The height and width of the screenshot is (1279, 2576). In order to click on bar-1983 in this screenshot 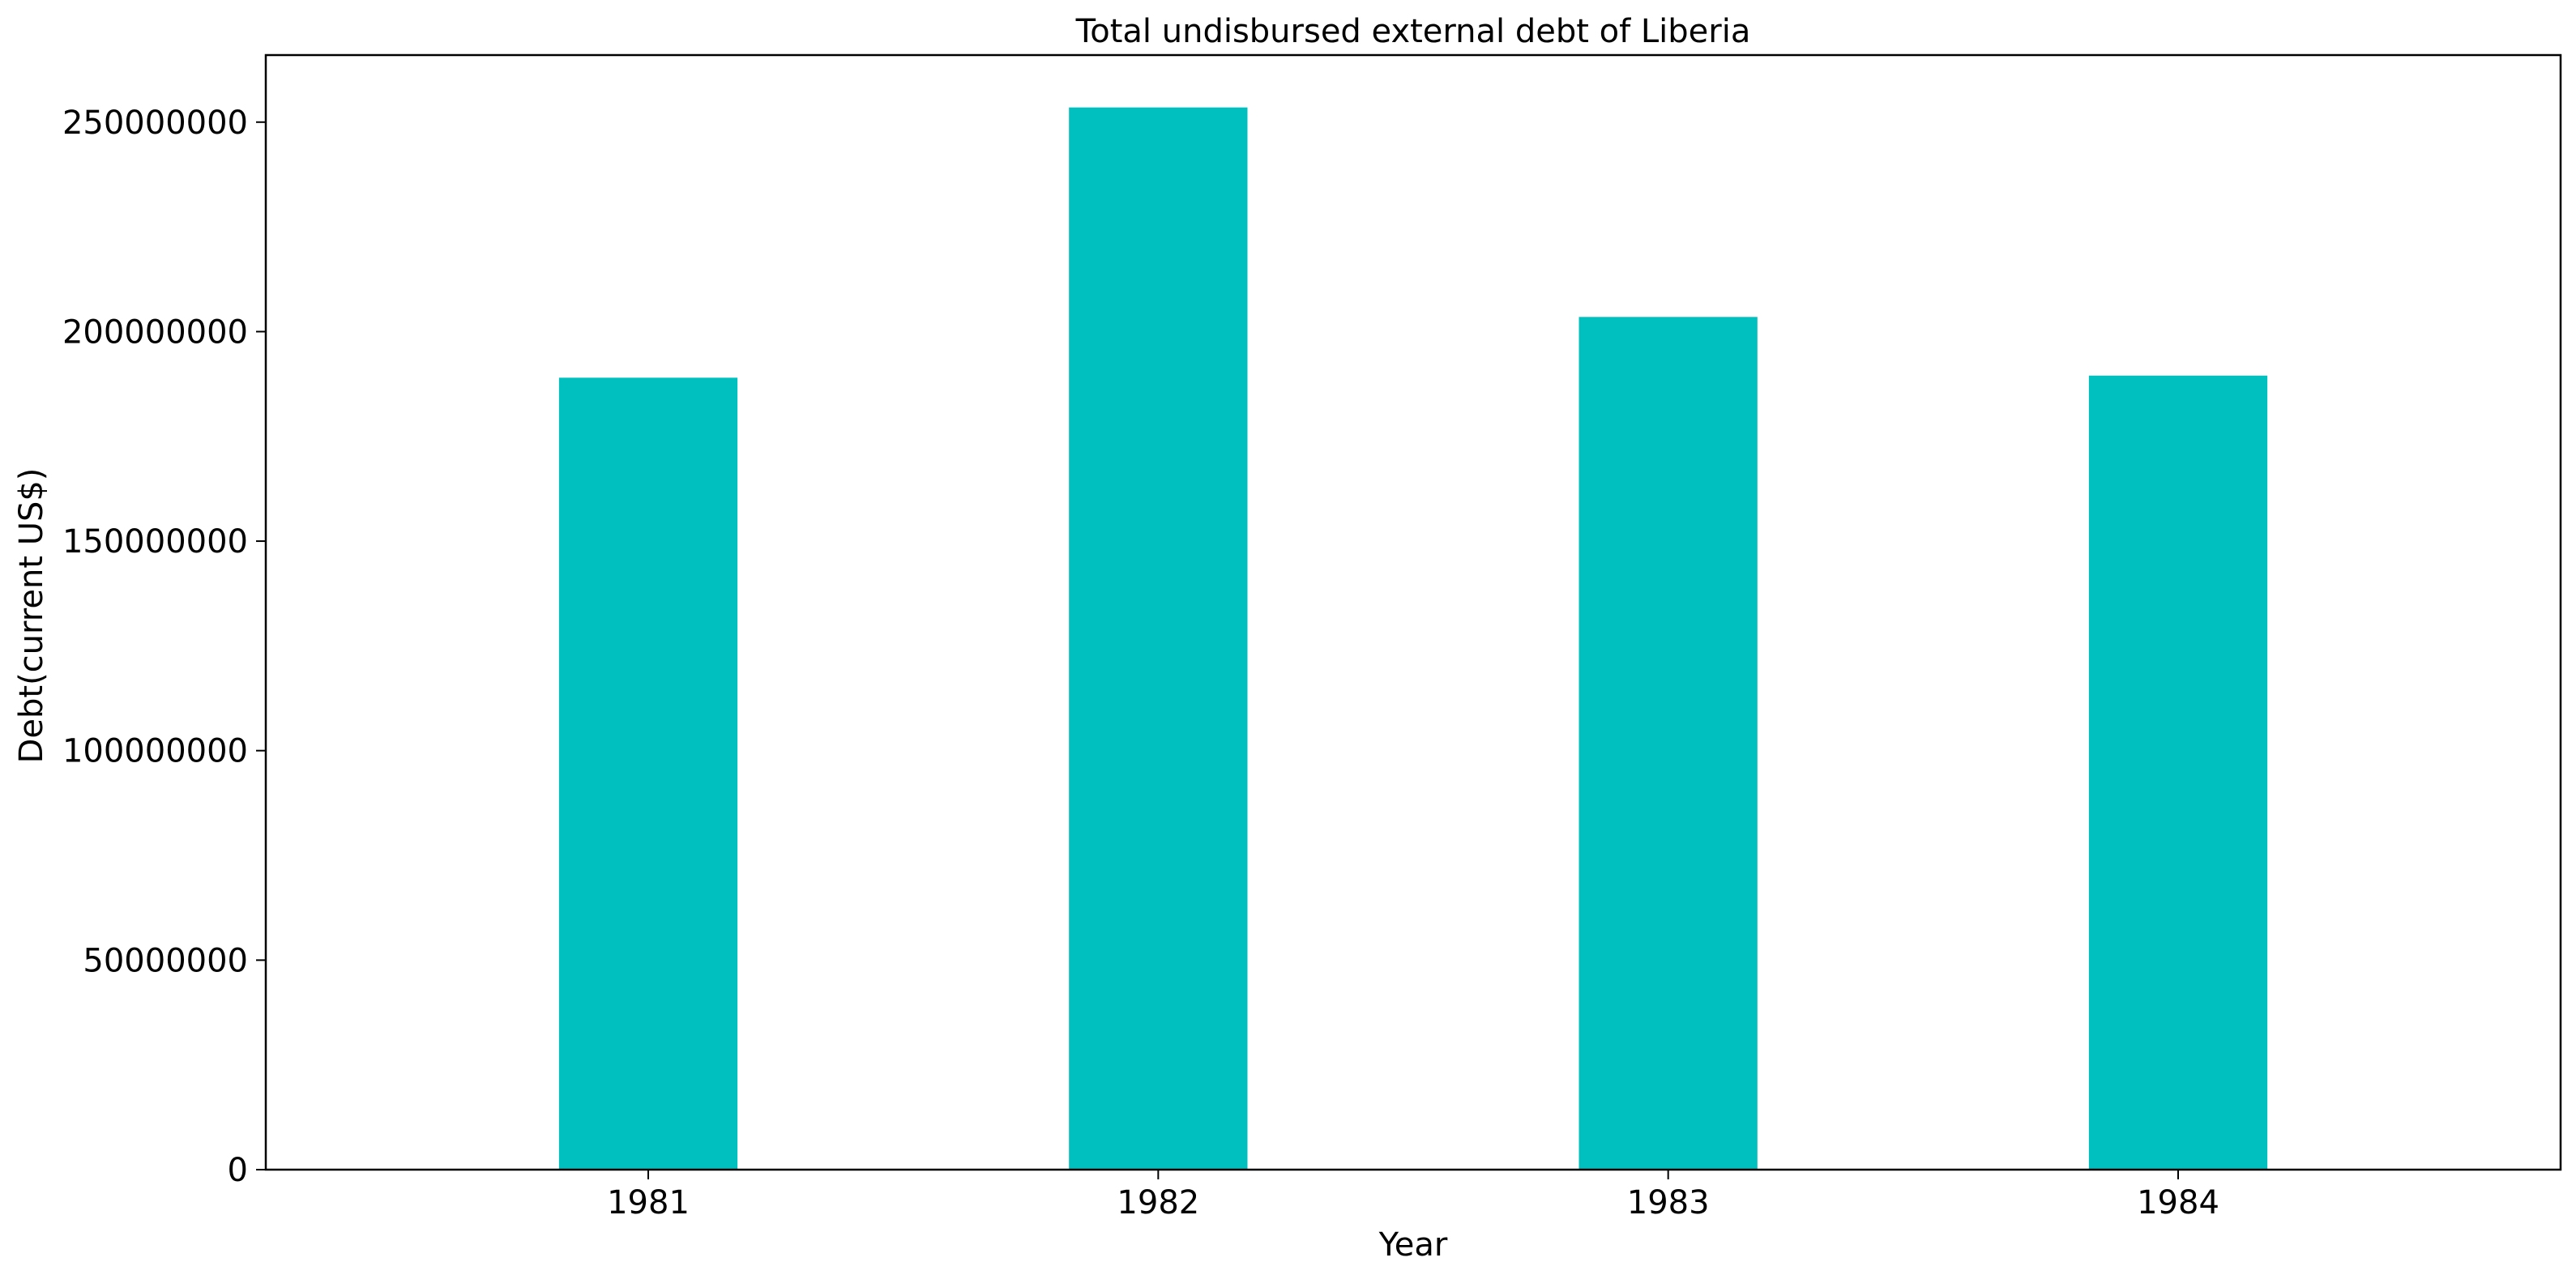, I will do `click(1668, 743)`.